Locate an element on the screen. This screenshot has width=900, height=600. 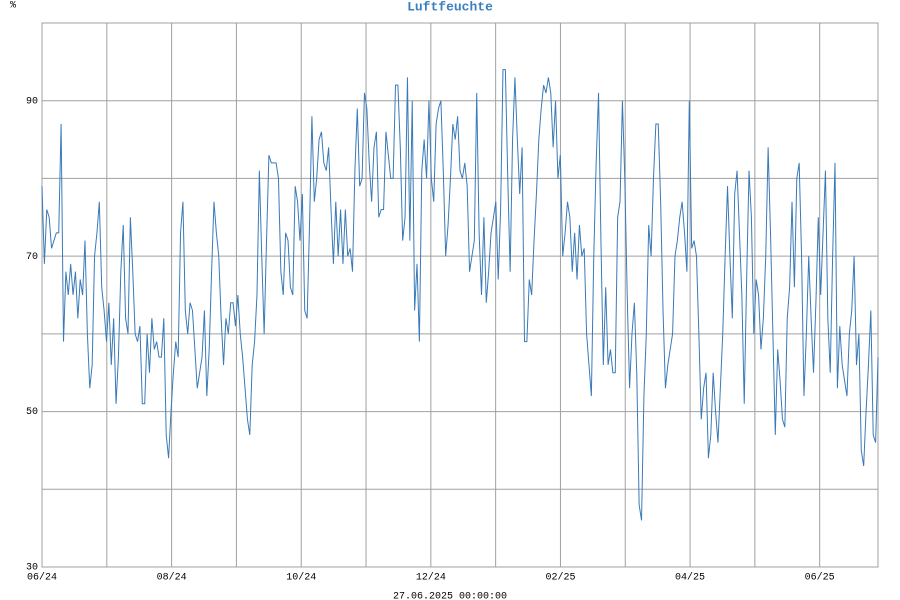
x-tick-label: 02/25 is located at coordinates (560, 578).